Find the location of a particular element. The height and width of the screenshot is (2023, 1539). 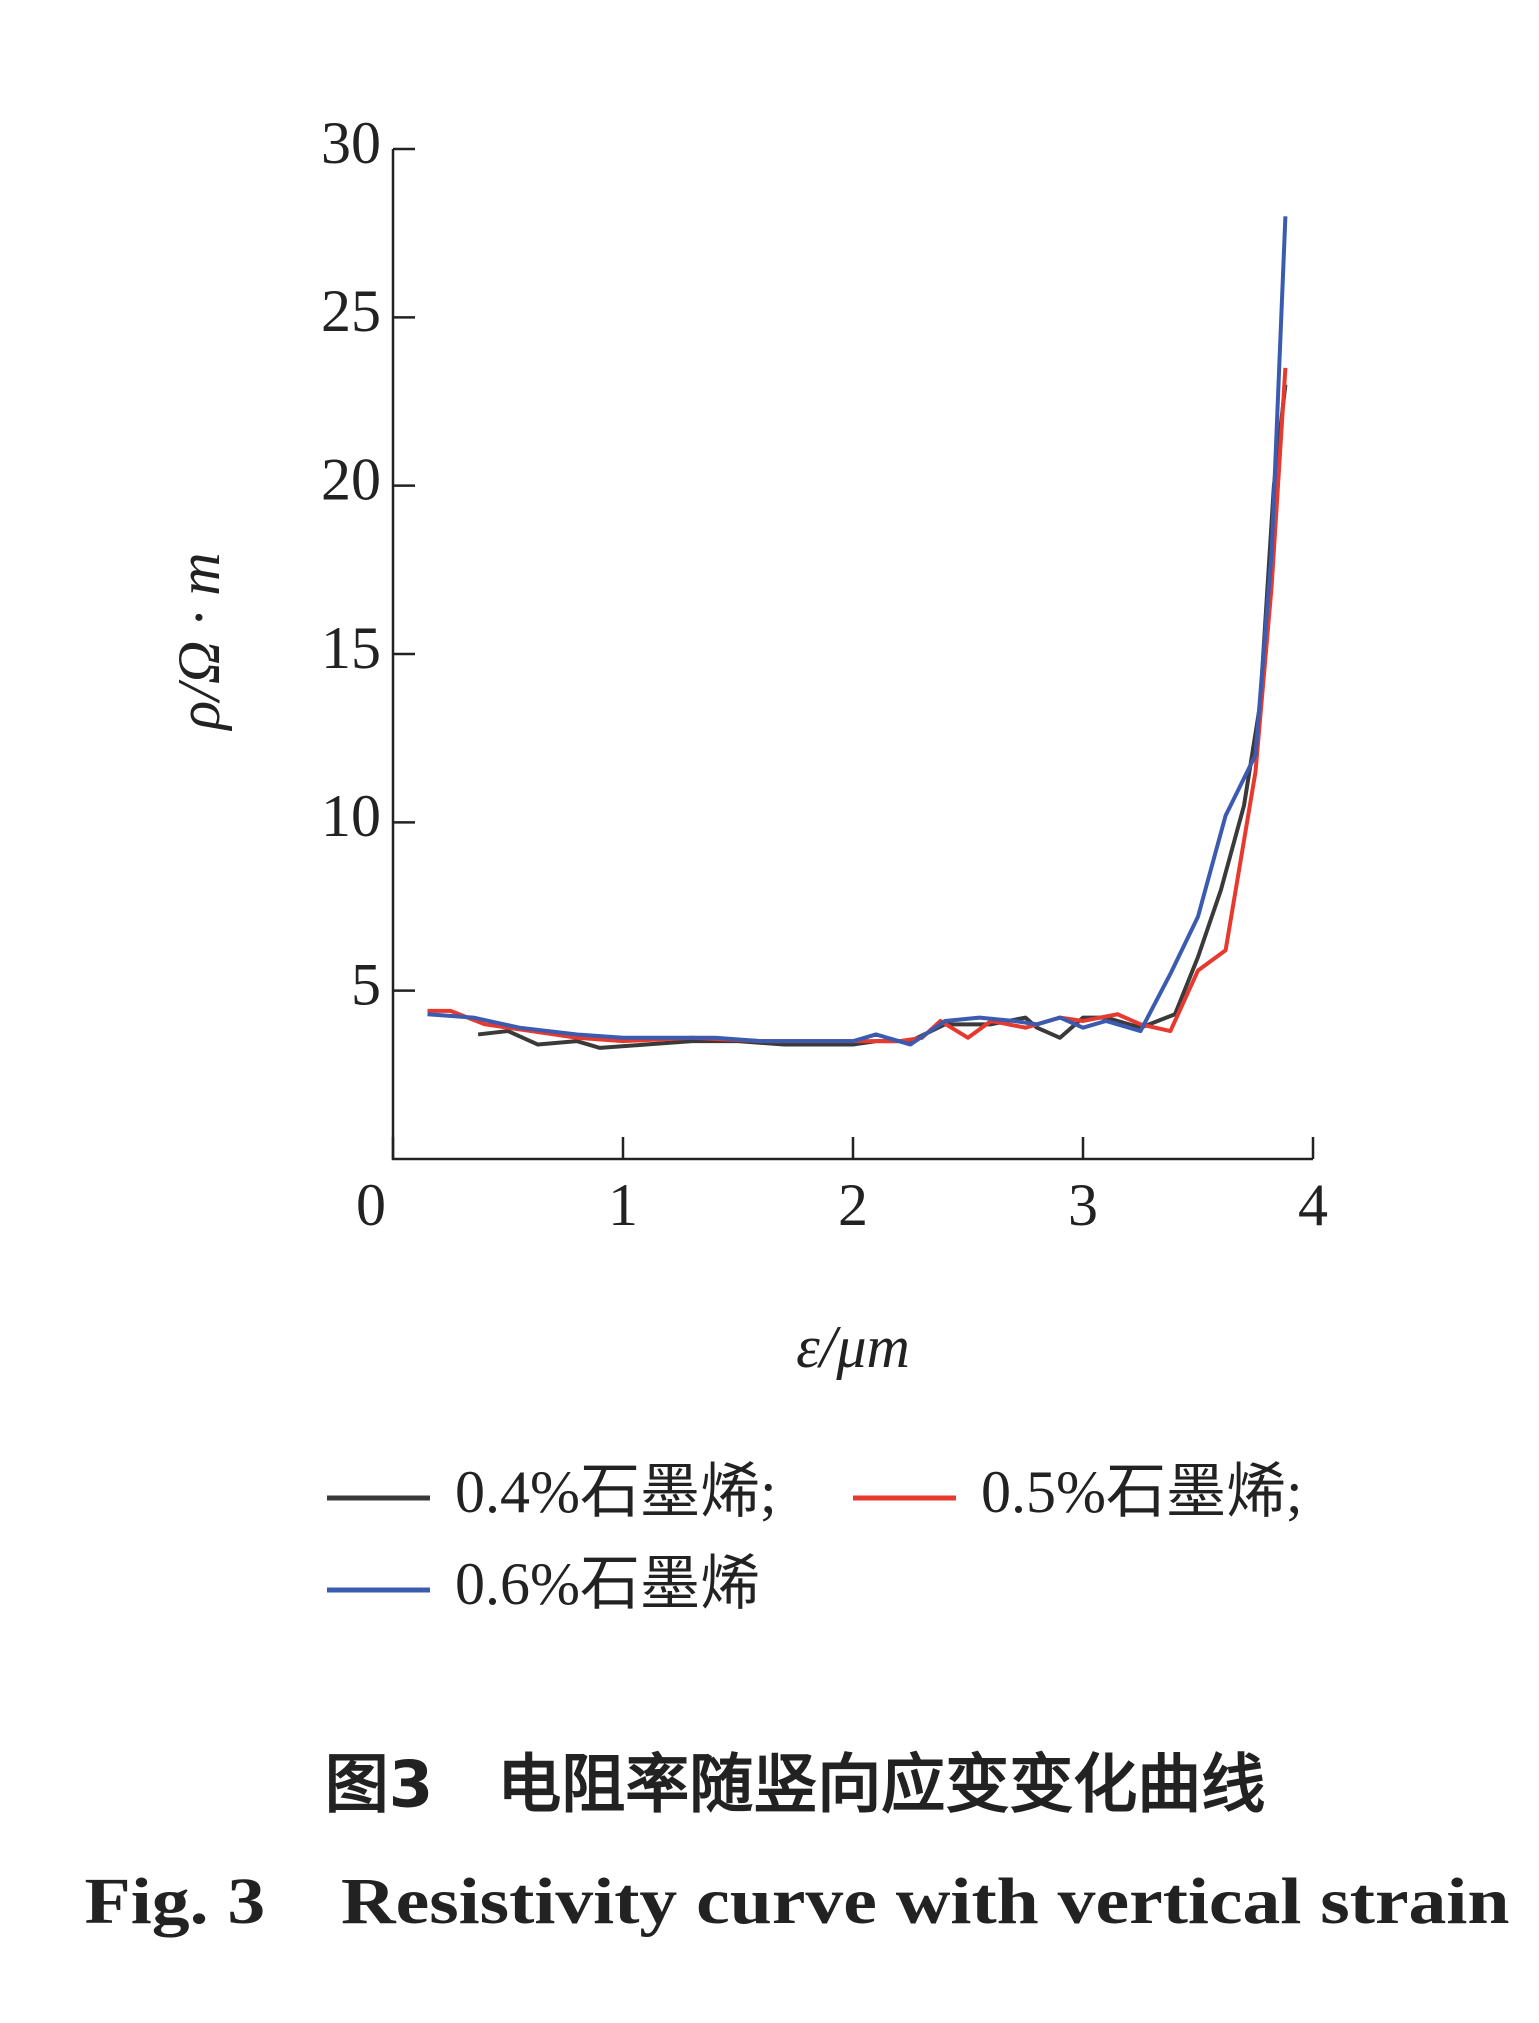

y-tick-label: 30 is located at coordinates (351, 143).